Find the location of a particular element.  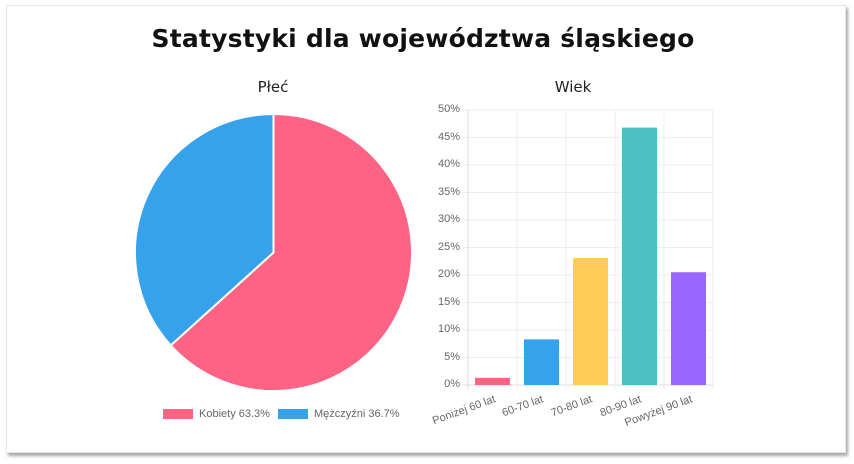

y-tick-label: 40% is located at coordinates (448, 164).